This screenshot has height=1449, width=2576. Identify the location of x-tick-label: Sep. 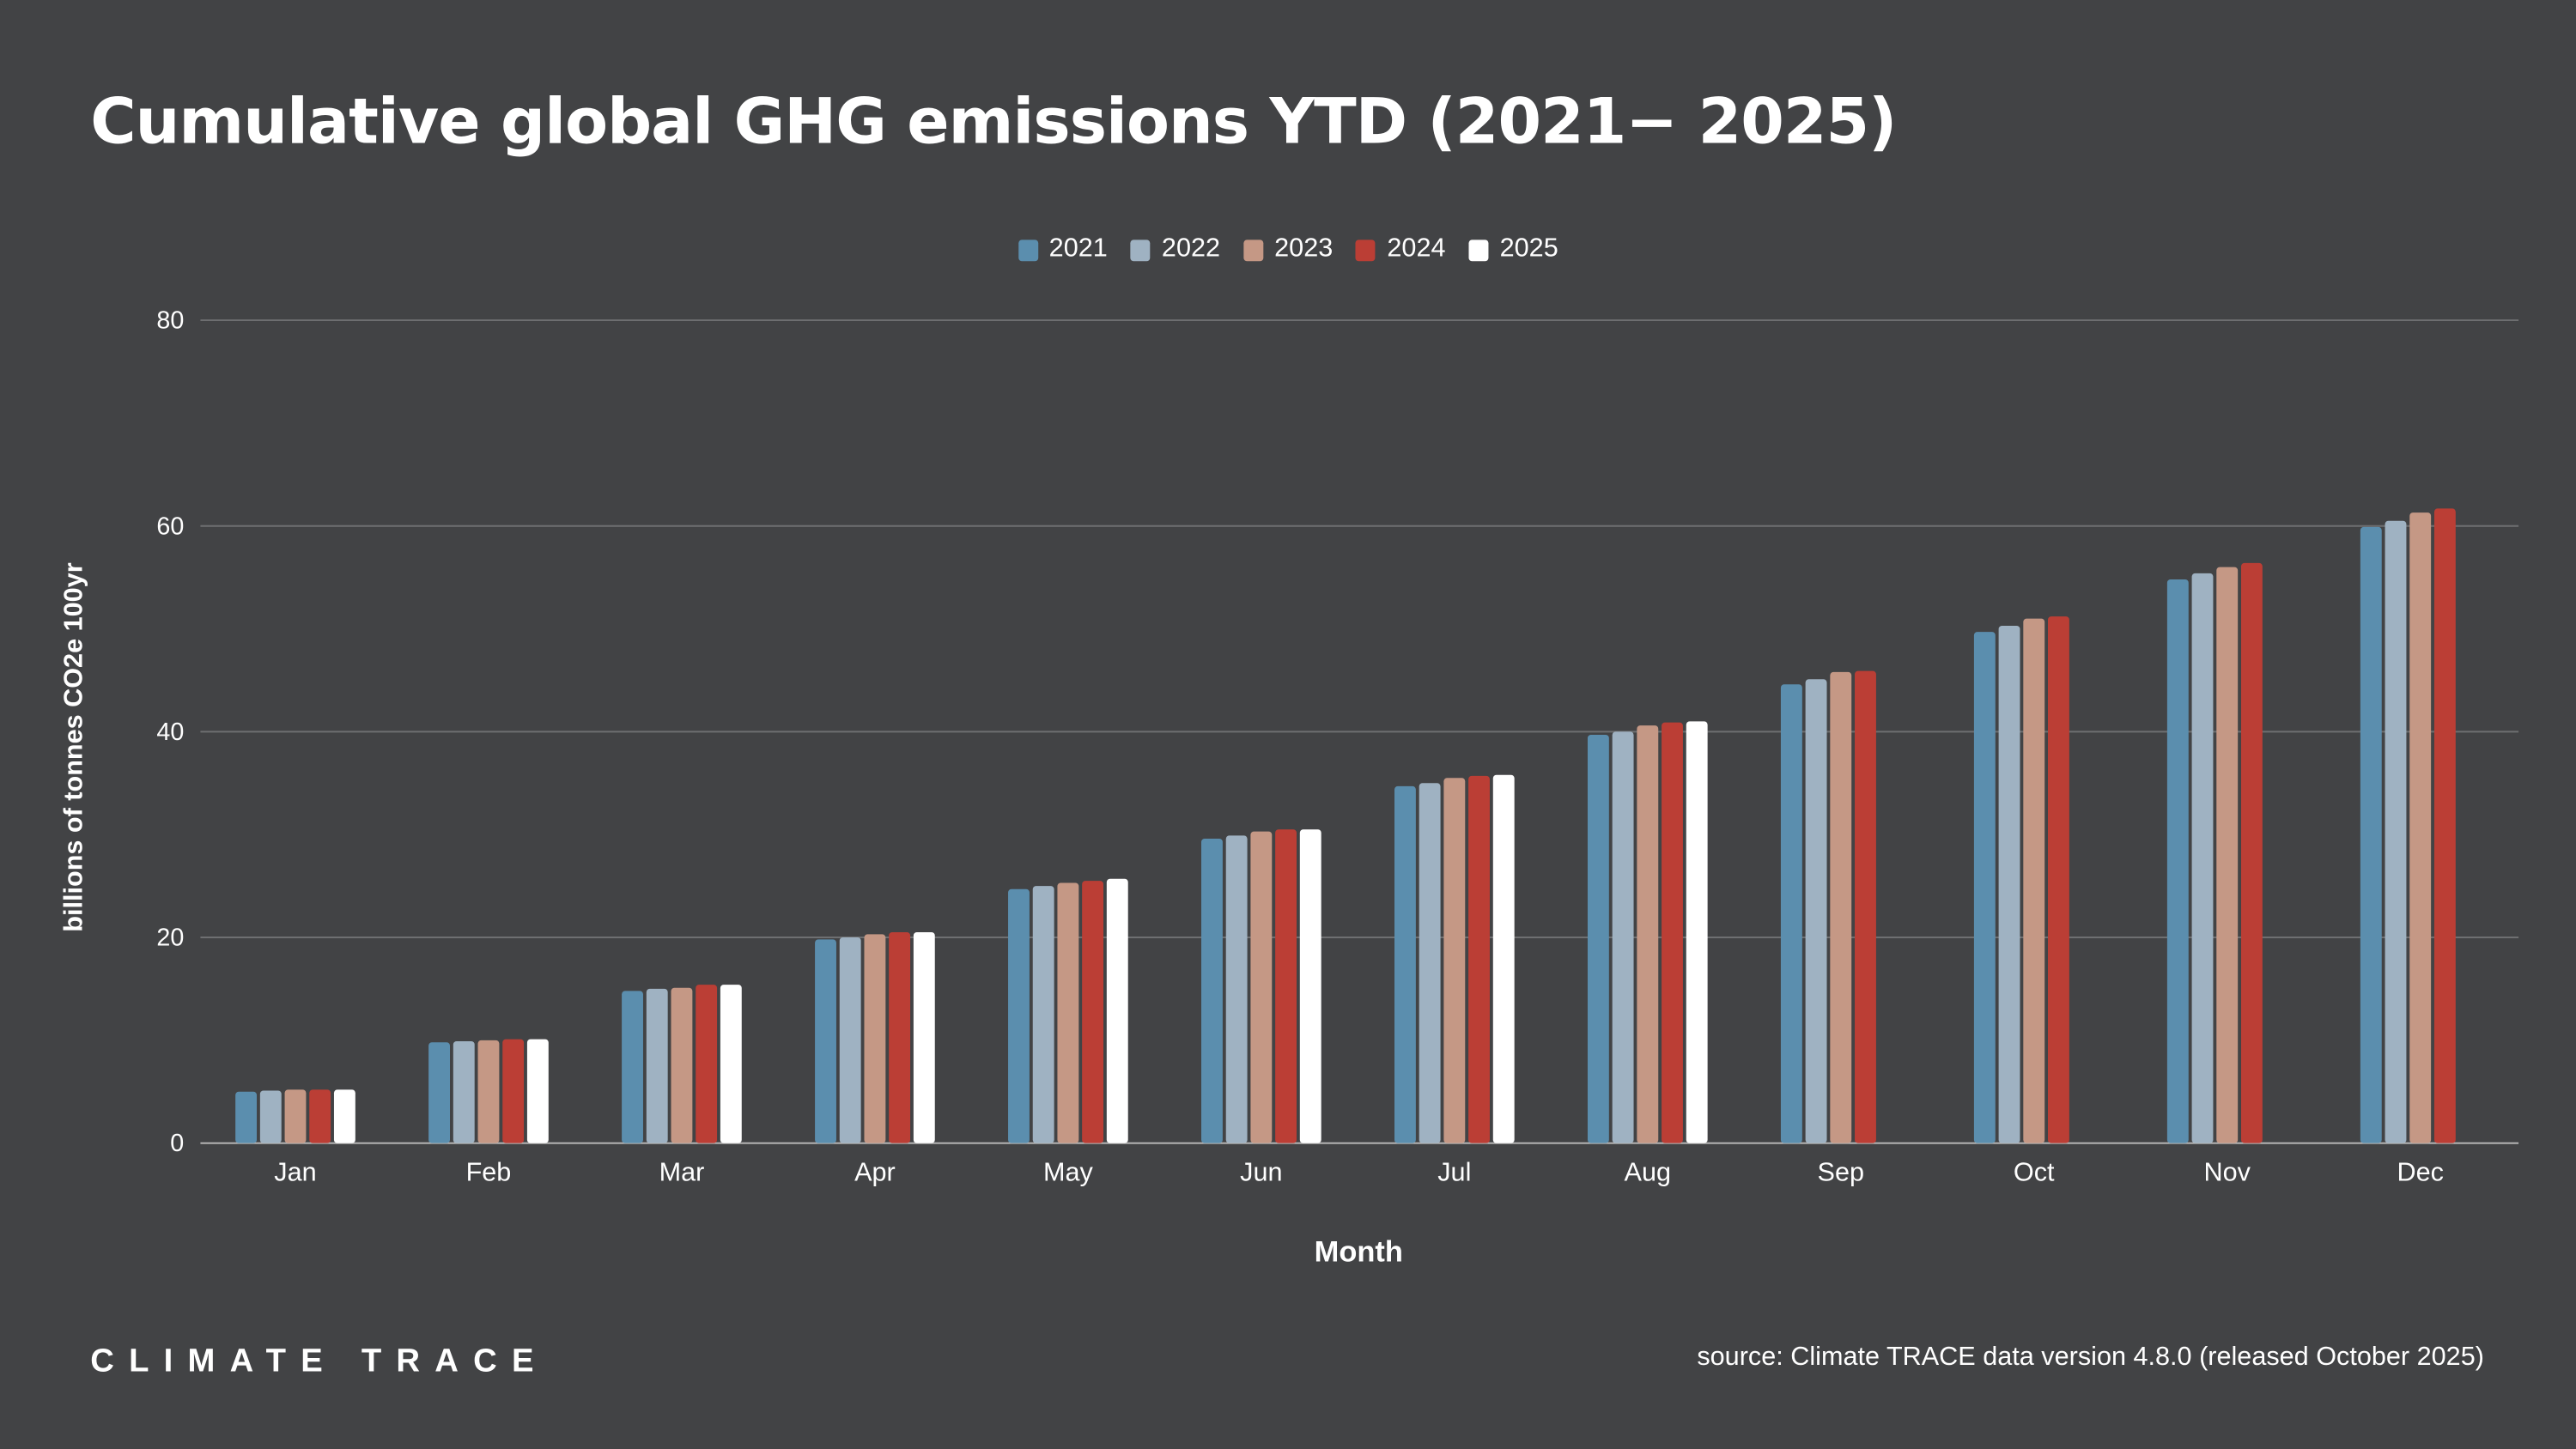
(1841, 1172).